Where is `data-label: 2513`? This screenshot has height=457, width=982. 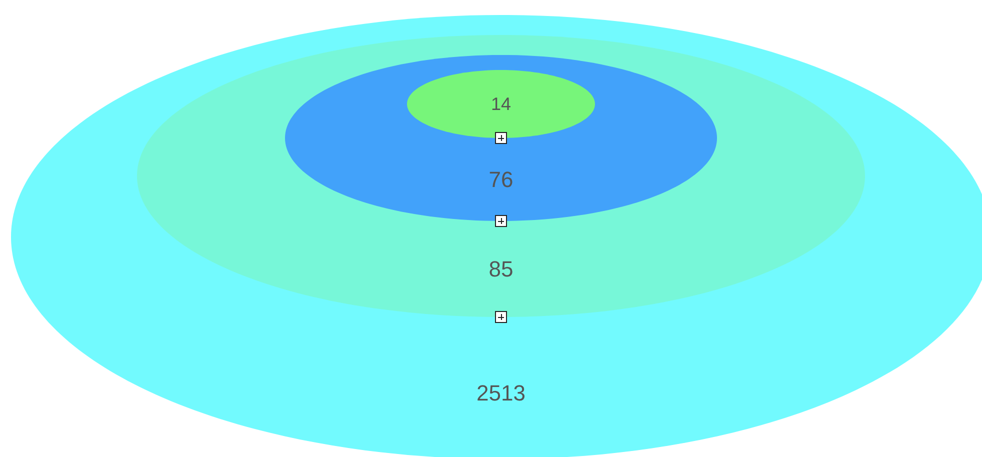 data-label: 2513 is located at coordinates (501, 393).